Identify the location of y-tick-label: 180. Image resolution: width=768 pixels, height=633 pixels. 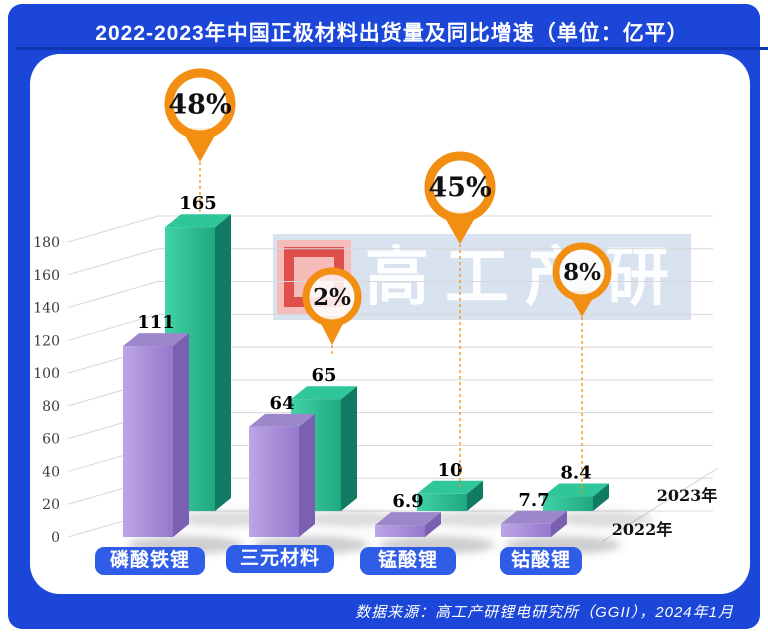
(46, 243).